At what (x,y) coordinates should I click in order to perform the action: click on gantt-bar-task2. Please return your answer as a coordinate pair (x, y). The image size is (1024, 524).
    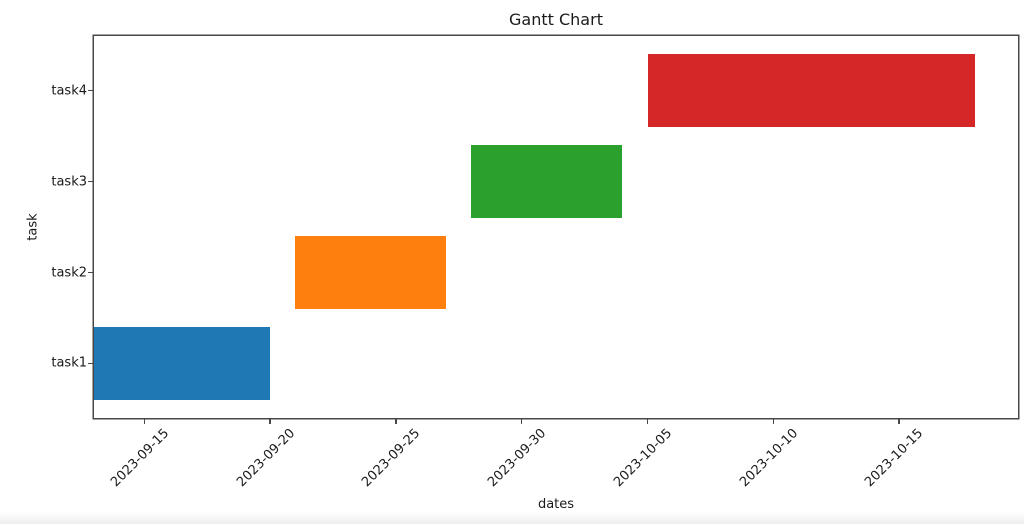
    Looking at the image, I should click on (371, 272).